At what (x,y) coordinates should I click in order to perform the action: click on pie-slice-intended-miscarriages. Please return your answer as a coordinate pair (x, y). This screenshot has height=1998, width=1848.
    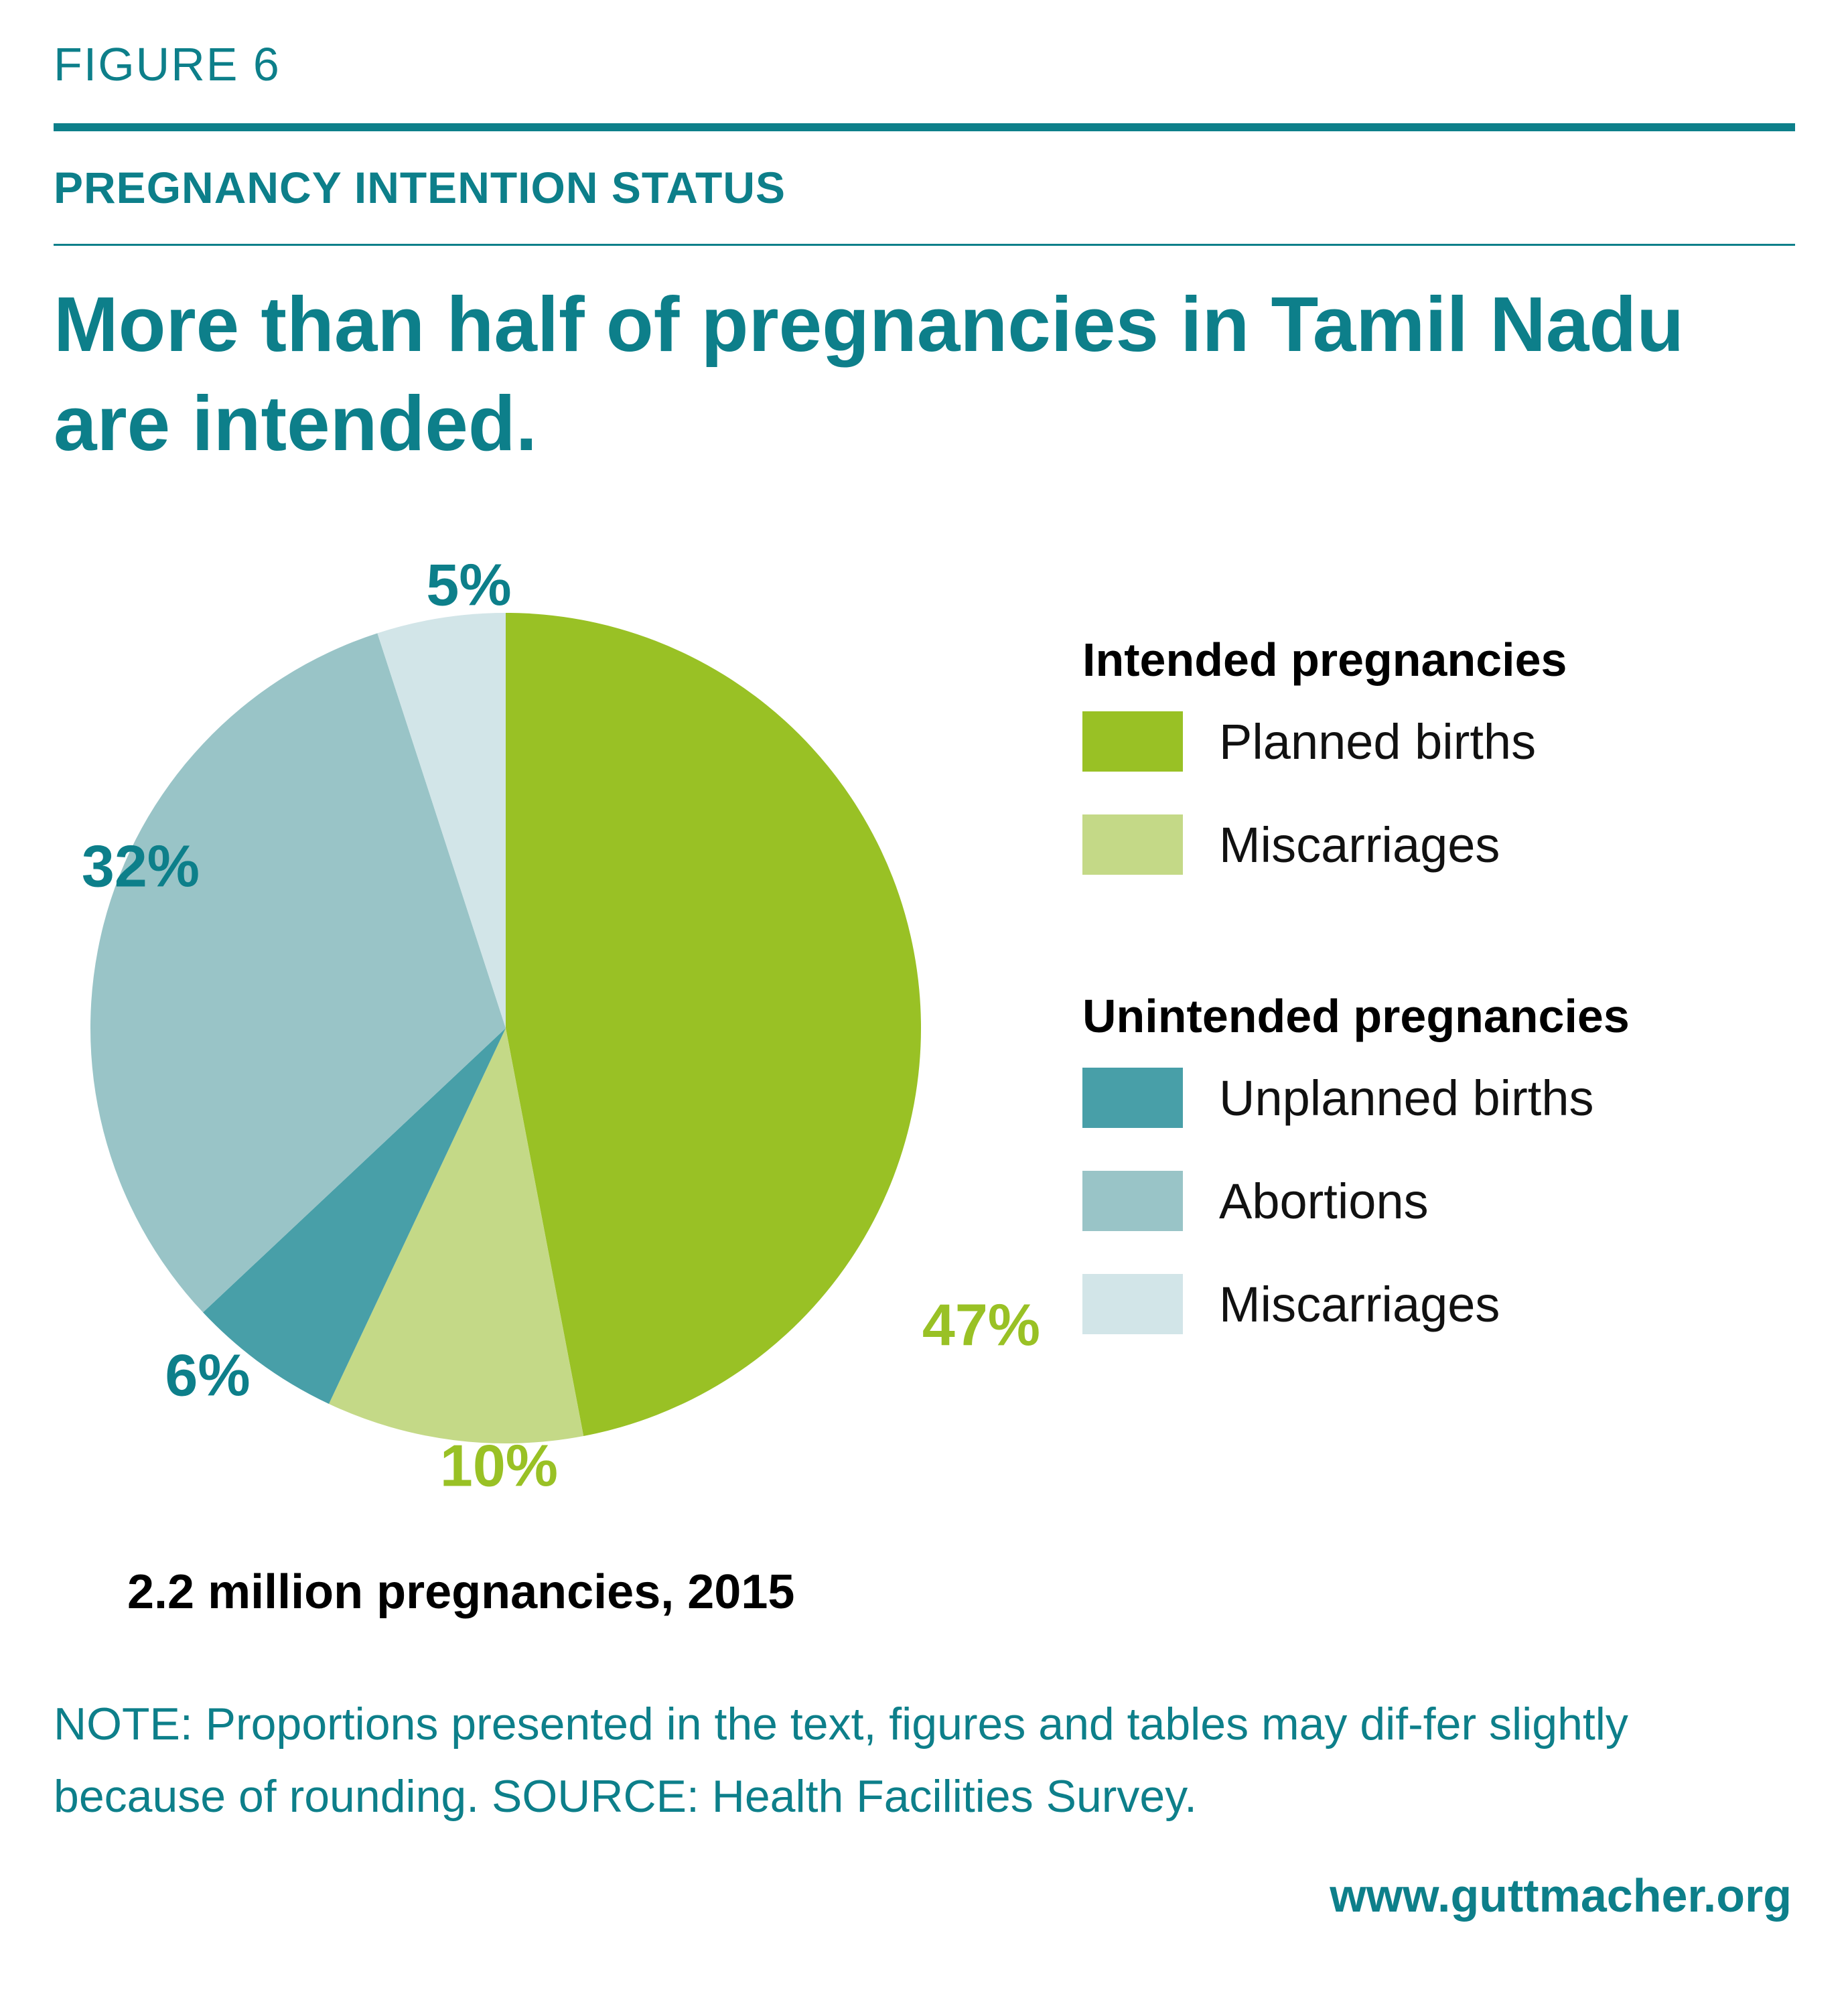
    Looking at the image, I should click on (456, 1236).